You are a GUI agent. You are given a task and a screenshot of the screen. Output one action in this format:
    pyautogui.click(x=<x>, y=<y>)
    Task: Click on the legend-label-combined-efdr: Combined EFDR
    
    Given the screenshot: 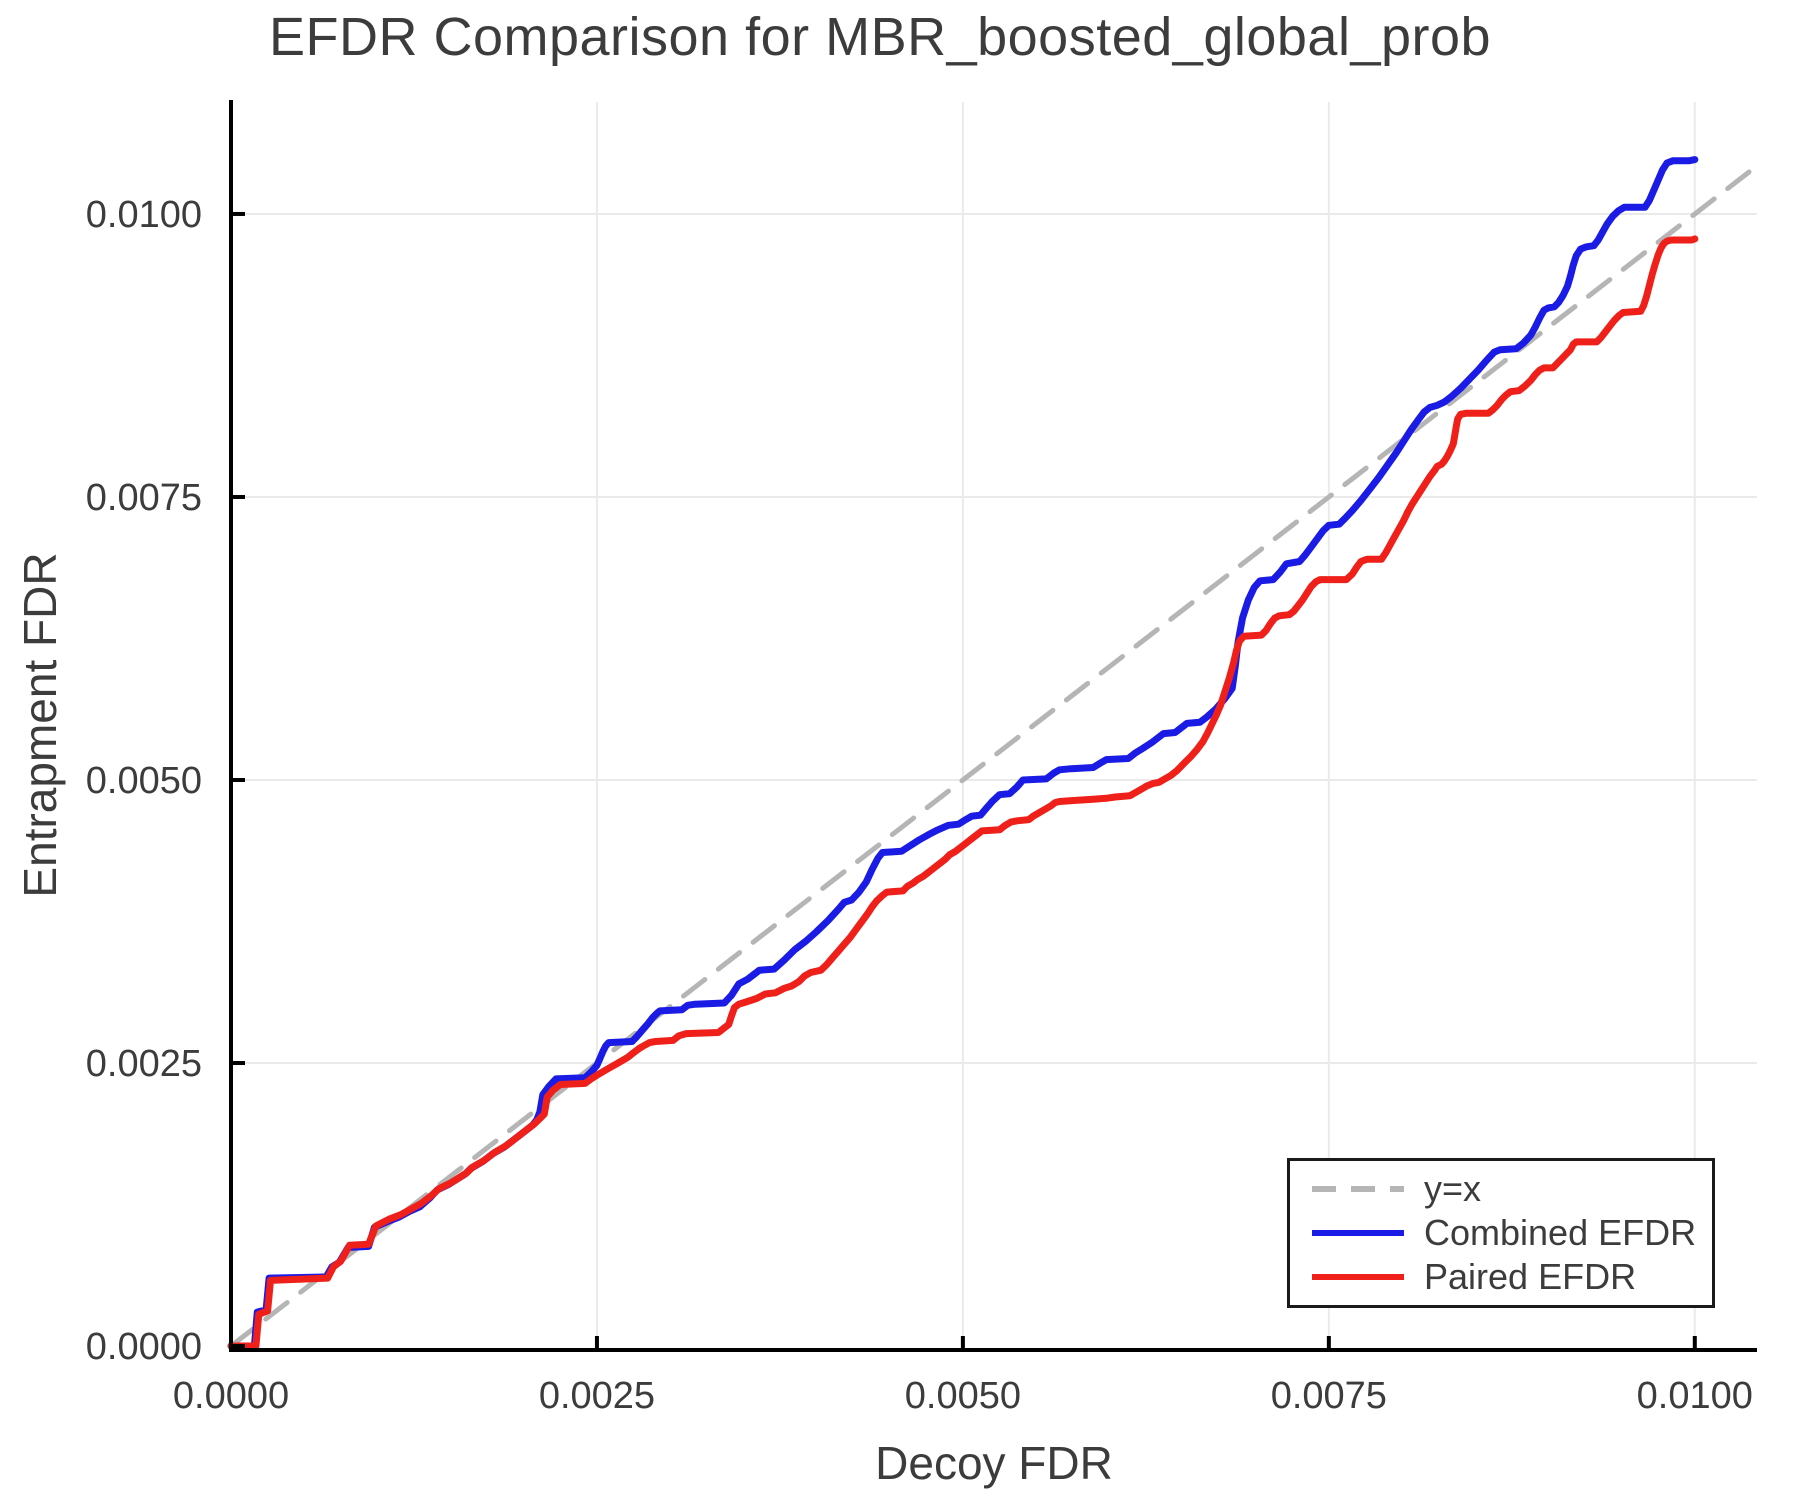 What is the action you would take?
    pyautogui.click(x=1560, y=1232)
    